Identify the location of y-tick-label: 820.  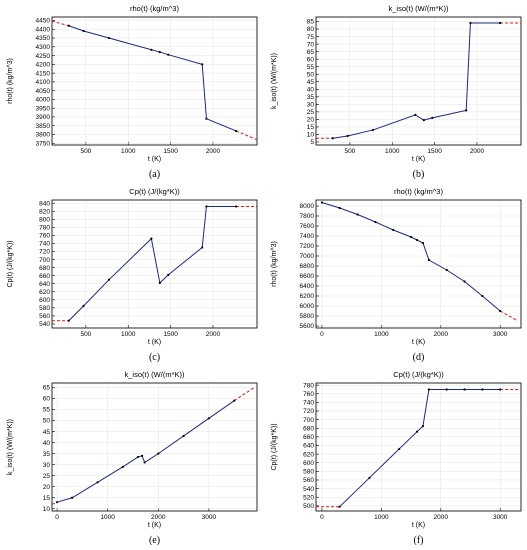
(44, 211).